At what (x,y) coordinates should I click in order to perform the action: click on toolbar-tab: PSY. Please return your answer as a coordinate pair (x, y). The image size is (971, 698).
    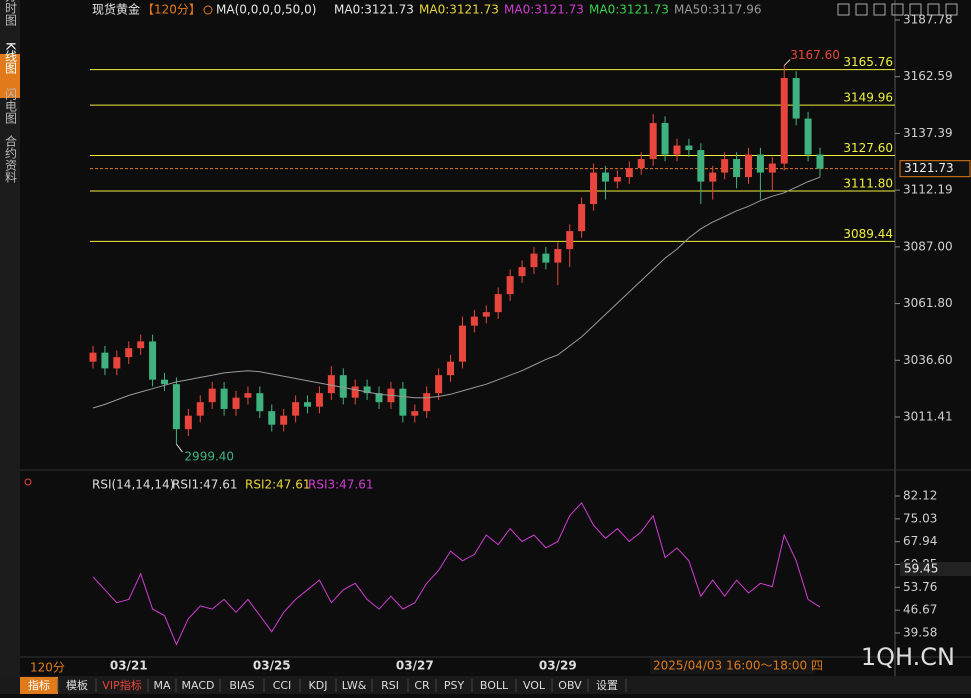
    Looking at the image, I should click on (454, 685).